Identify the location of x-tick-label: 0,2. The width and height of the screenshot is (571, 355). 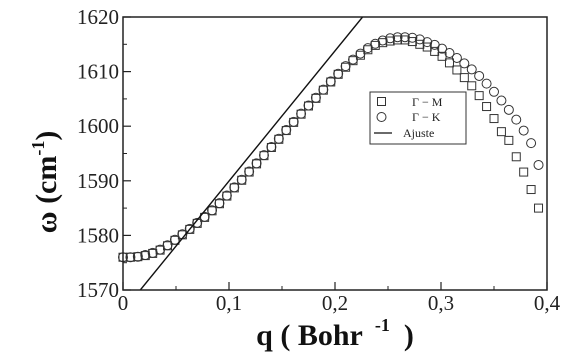
(335, 303).